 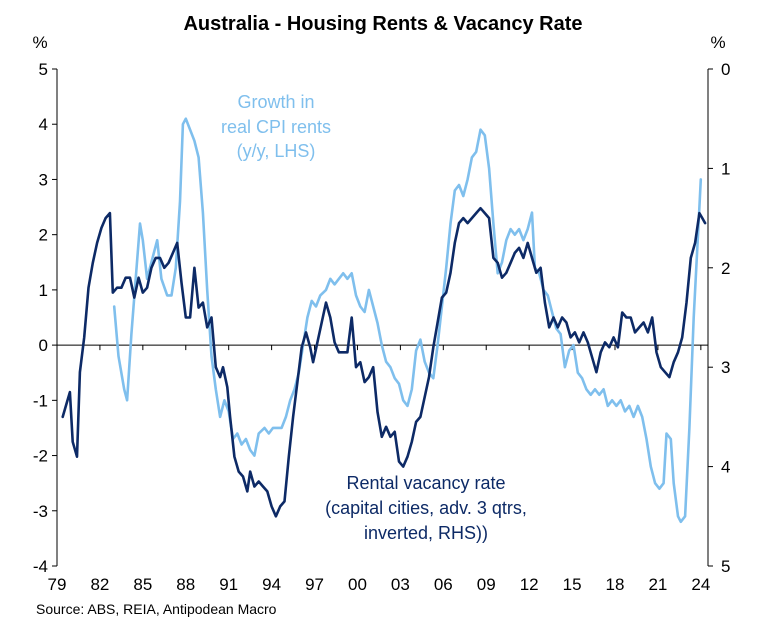 I want to click on cpi-label-line-3: (y/y, LHS), so click(x=276, y=151).